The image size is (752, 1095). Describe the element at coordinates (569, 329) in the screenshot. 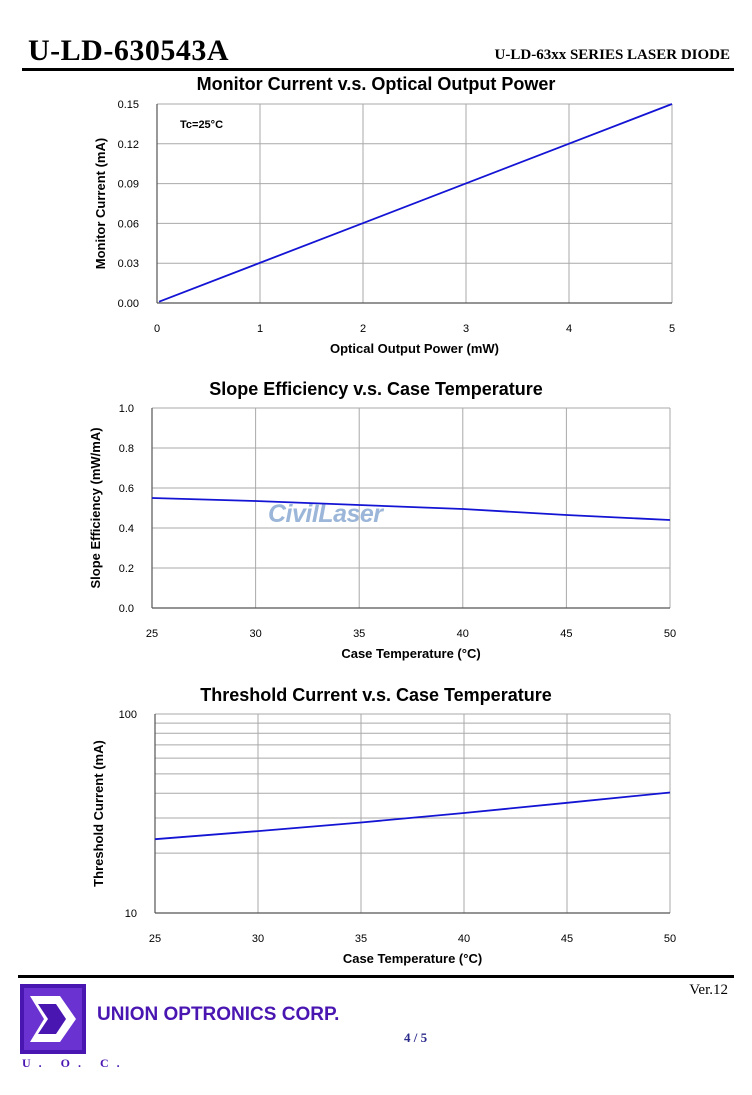

I see `x-tick-label: 4` at that location.